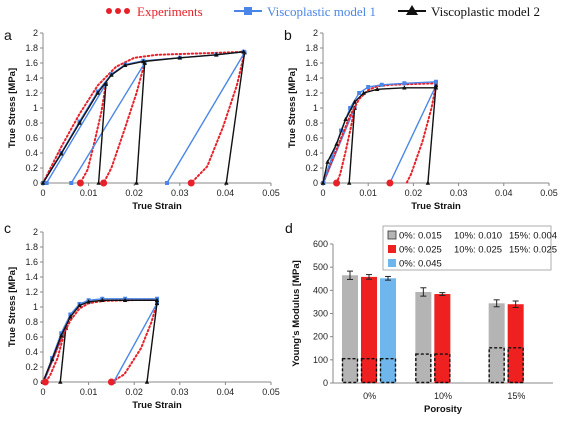 Image resolution: width=567 pixels, height=421 pixels. I want to click on bar-legend-label: 15%: 0.025, so click(533, 250).